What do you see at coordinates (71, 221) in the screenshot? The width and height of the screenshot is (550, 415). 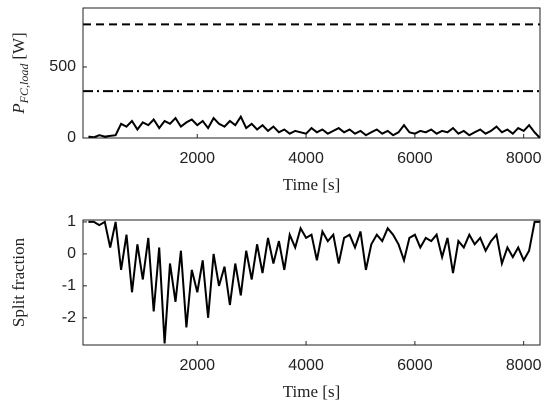 I see `y-tick-label: 1` at bounding box center [71, 221].